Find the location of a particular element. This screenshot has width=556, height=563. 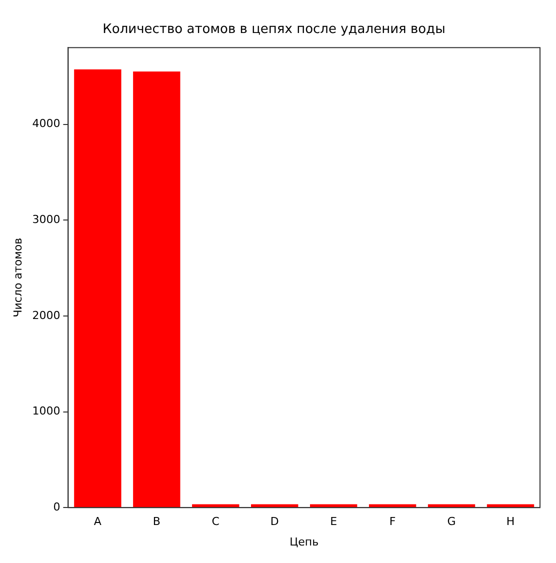

x-axis-title: Цепь is located at coordinates (304, 541).